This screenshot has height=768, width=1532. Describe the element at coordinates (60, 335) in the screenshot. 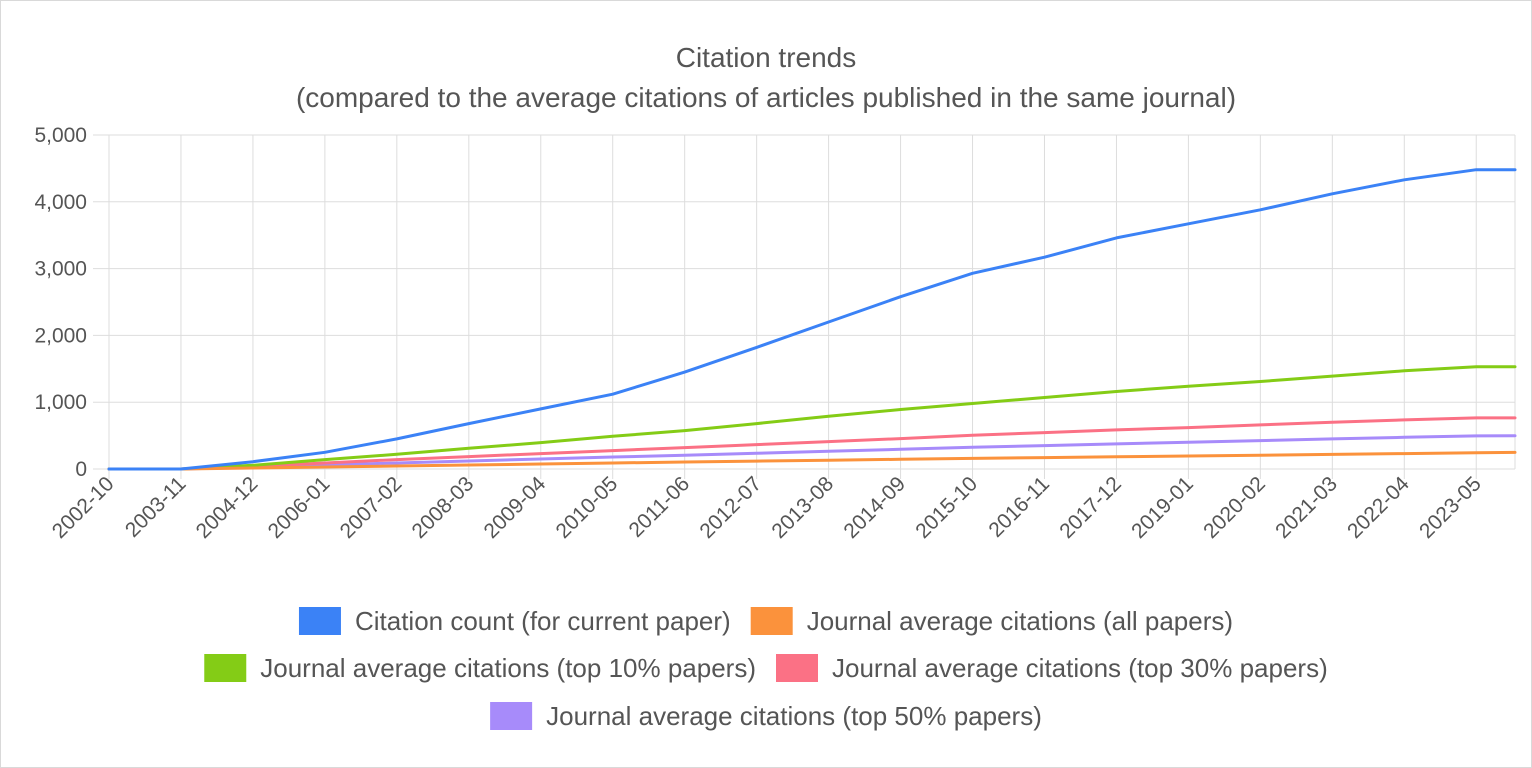

I see `y-tick-label: 2,000` at that location.